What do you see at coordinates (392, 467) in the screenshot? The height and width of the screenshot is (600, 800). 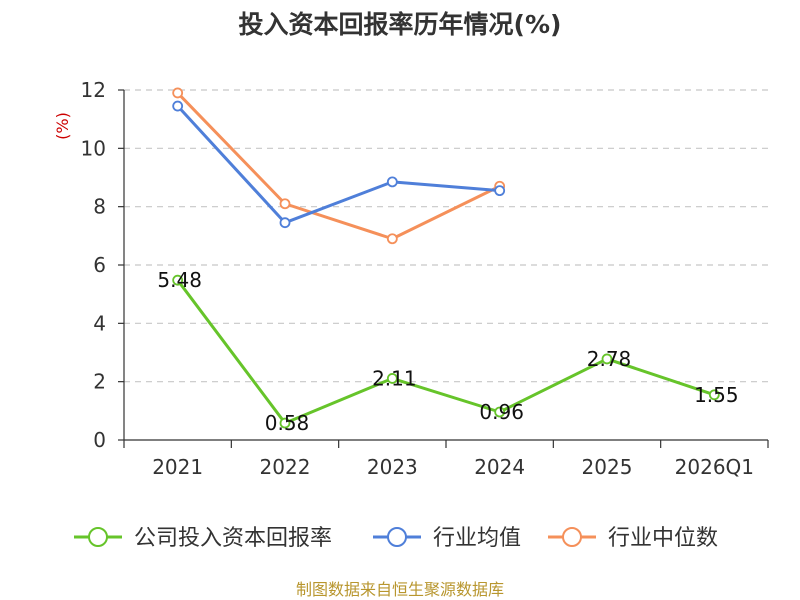 I see `x-tick-label-2023: 2023` at bounding box center [392, 467].